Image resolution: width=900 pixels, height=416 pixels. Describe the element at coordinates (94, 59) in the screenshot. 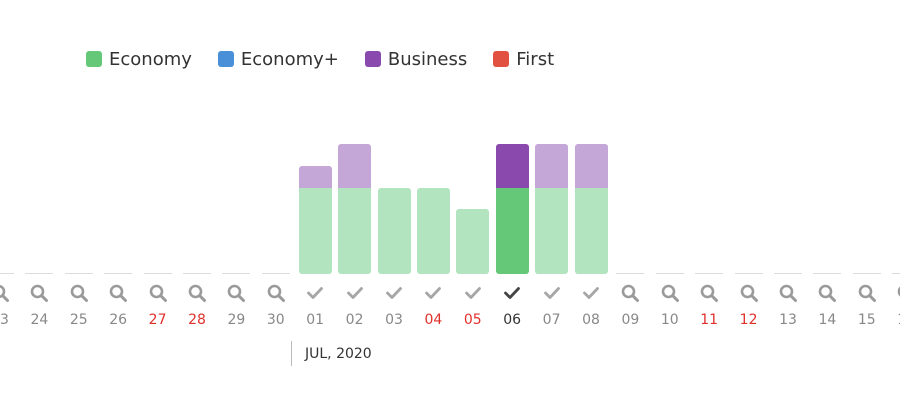

I see `legend-swatch-economy` at that location.